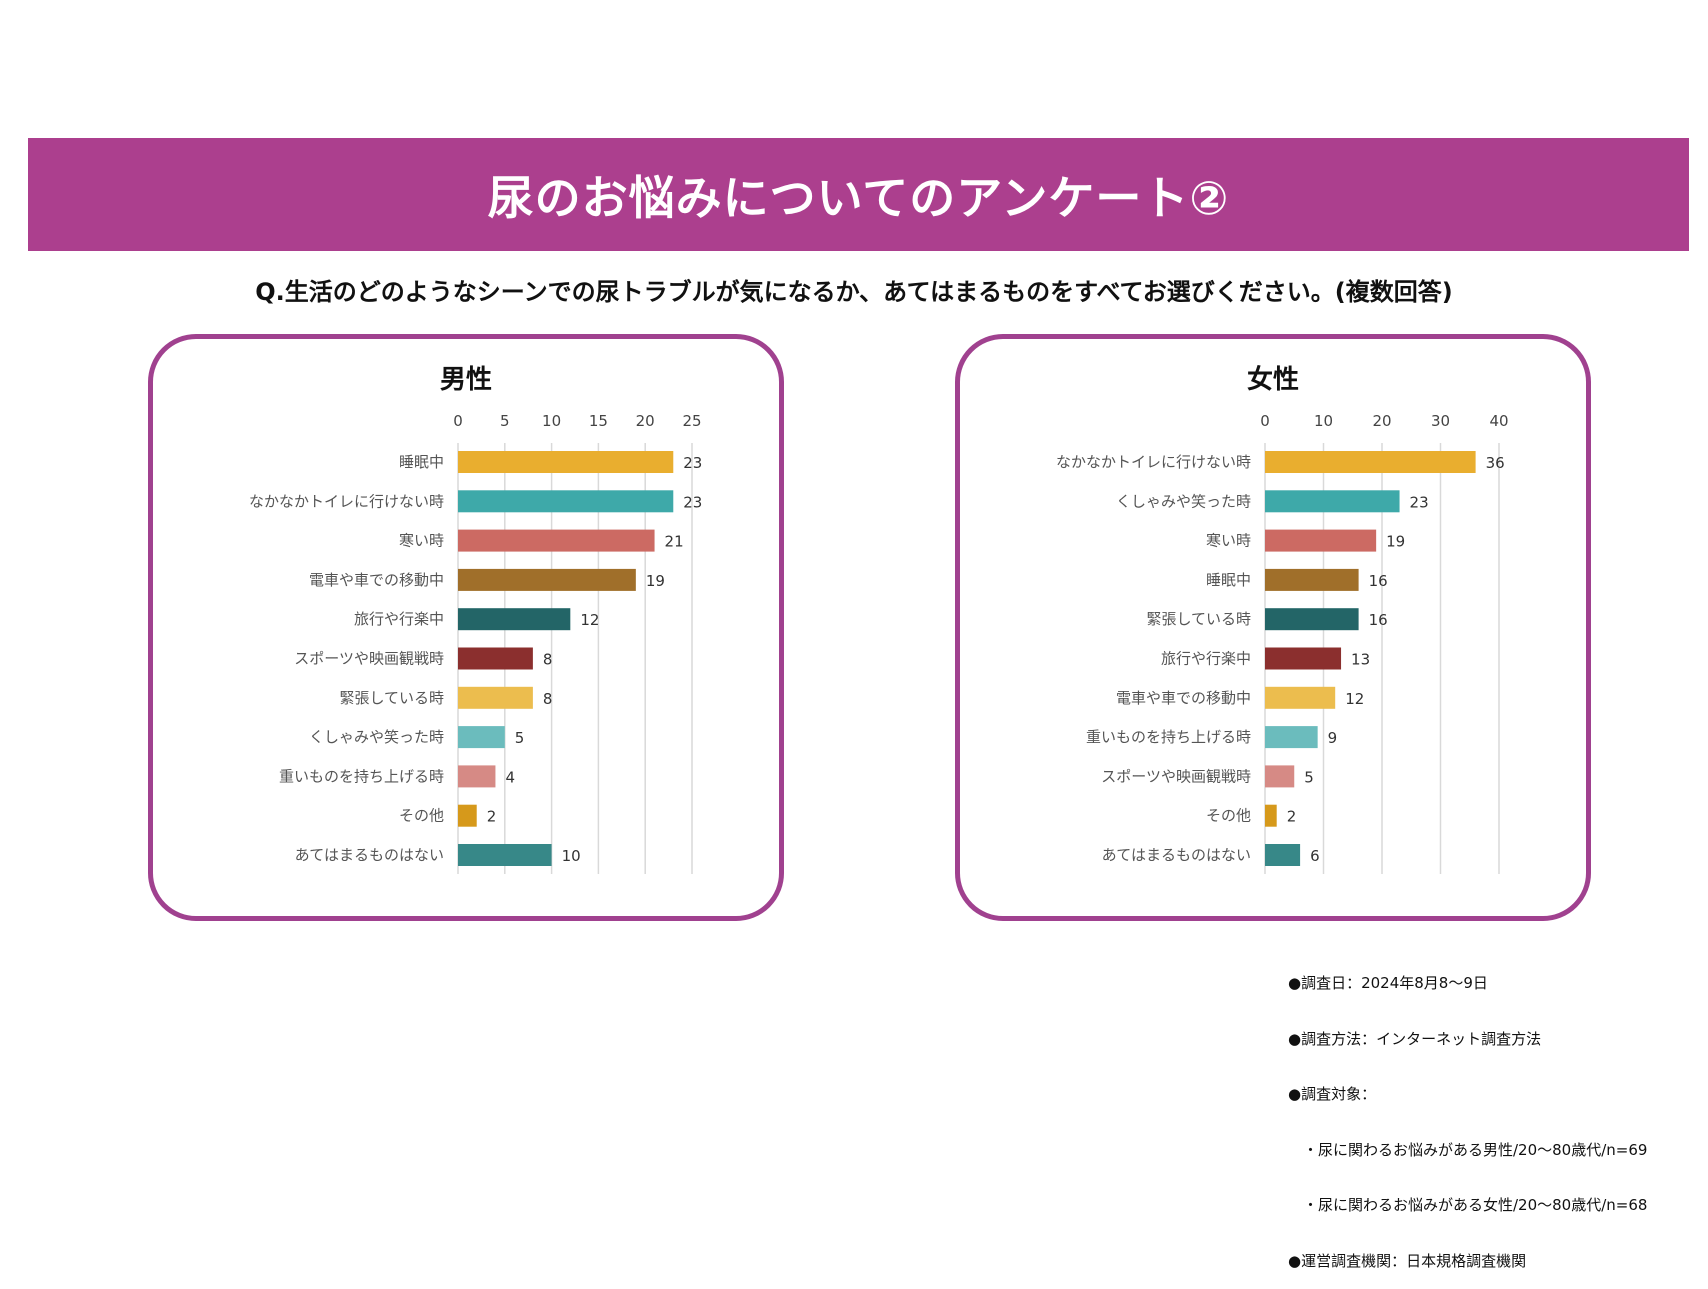 The height and width of the screenshot is (1289, 1708). What do you see at coordinates (465, 380) in the screenshot?
I see `chart-title: 男性` at bounding box center [465, 380].